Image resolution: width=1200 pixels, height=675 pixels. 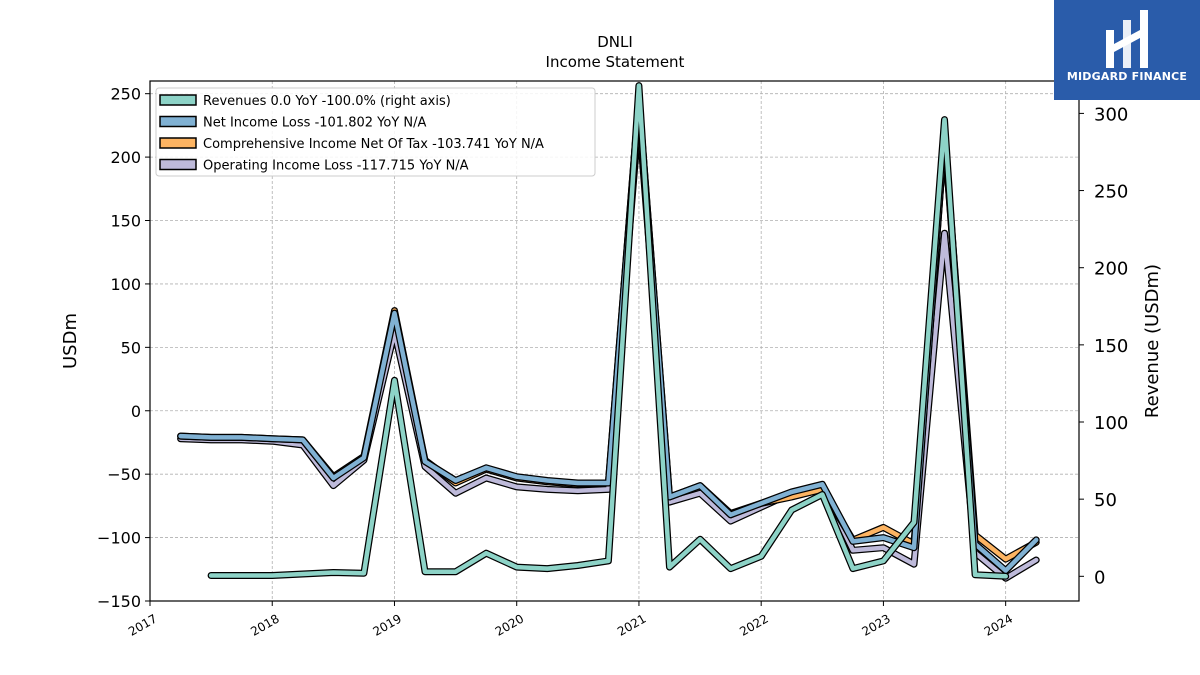 I want to click on x-tick-label: 2024, so click(x=998, y=624).